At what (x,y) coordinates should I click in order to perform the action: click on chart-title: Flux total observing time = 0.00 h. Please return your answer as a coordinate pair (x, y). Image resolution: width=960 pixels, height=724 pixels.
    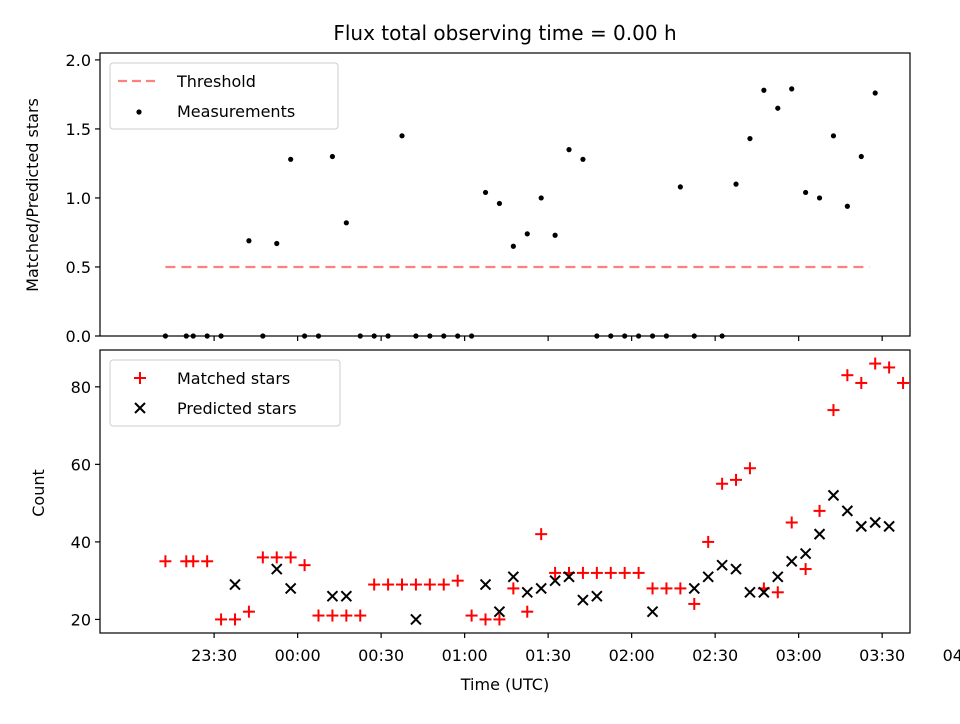
    Looking at the image, I should click on (504, 33).